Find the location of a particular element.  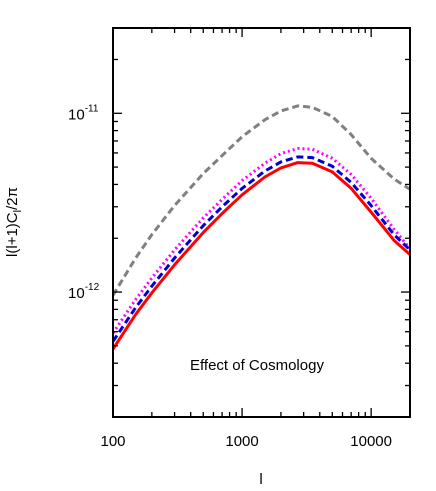

x-axis-title: l is located at coordinates (260, 479).